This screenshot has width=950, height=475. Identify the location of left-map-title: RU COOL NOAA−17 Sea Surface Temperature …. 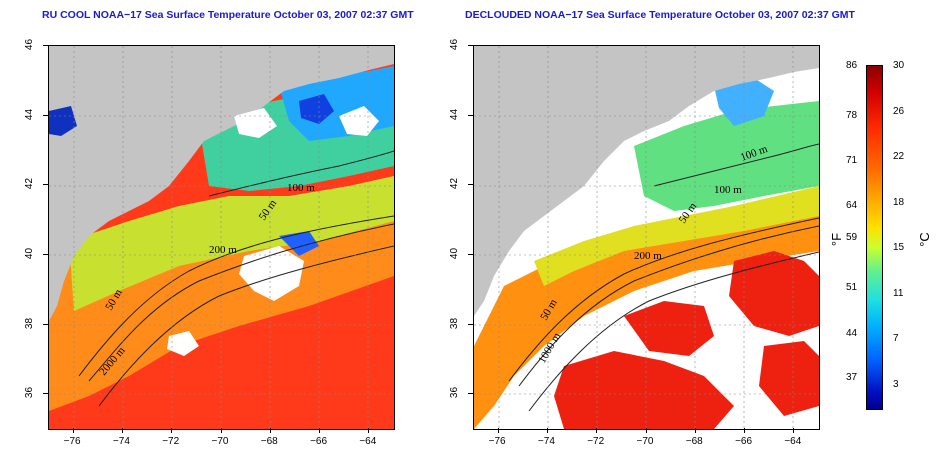
(228, 15).